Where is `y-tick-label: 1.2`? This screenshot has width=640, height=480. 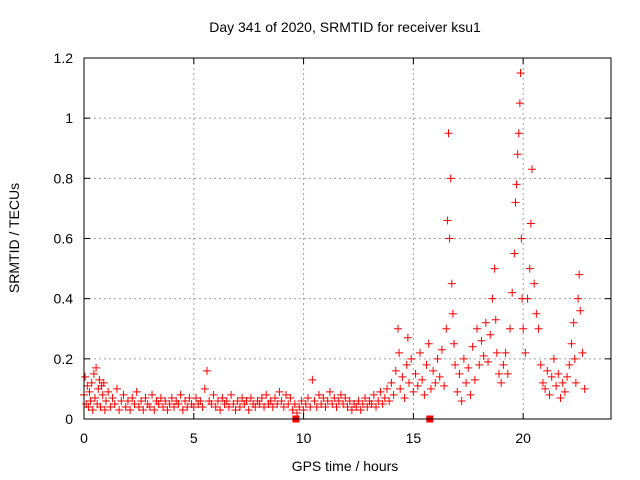 y-tick-label: 1.2 is located at coordinates (64, 58).